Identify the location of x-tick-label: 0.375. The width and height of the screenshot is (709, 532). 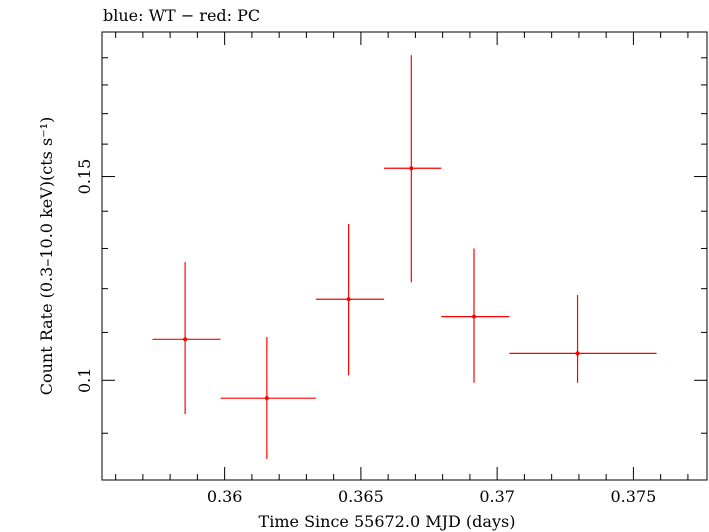
(634, 496).